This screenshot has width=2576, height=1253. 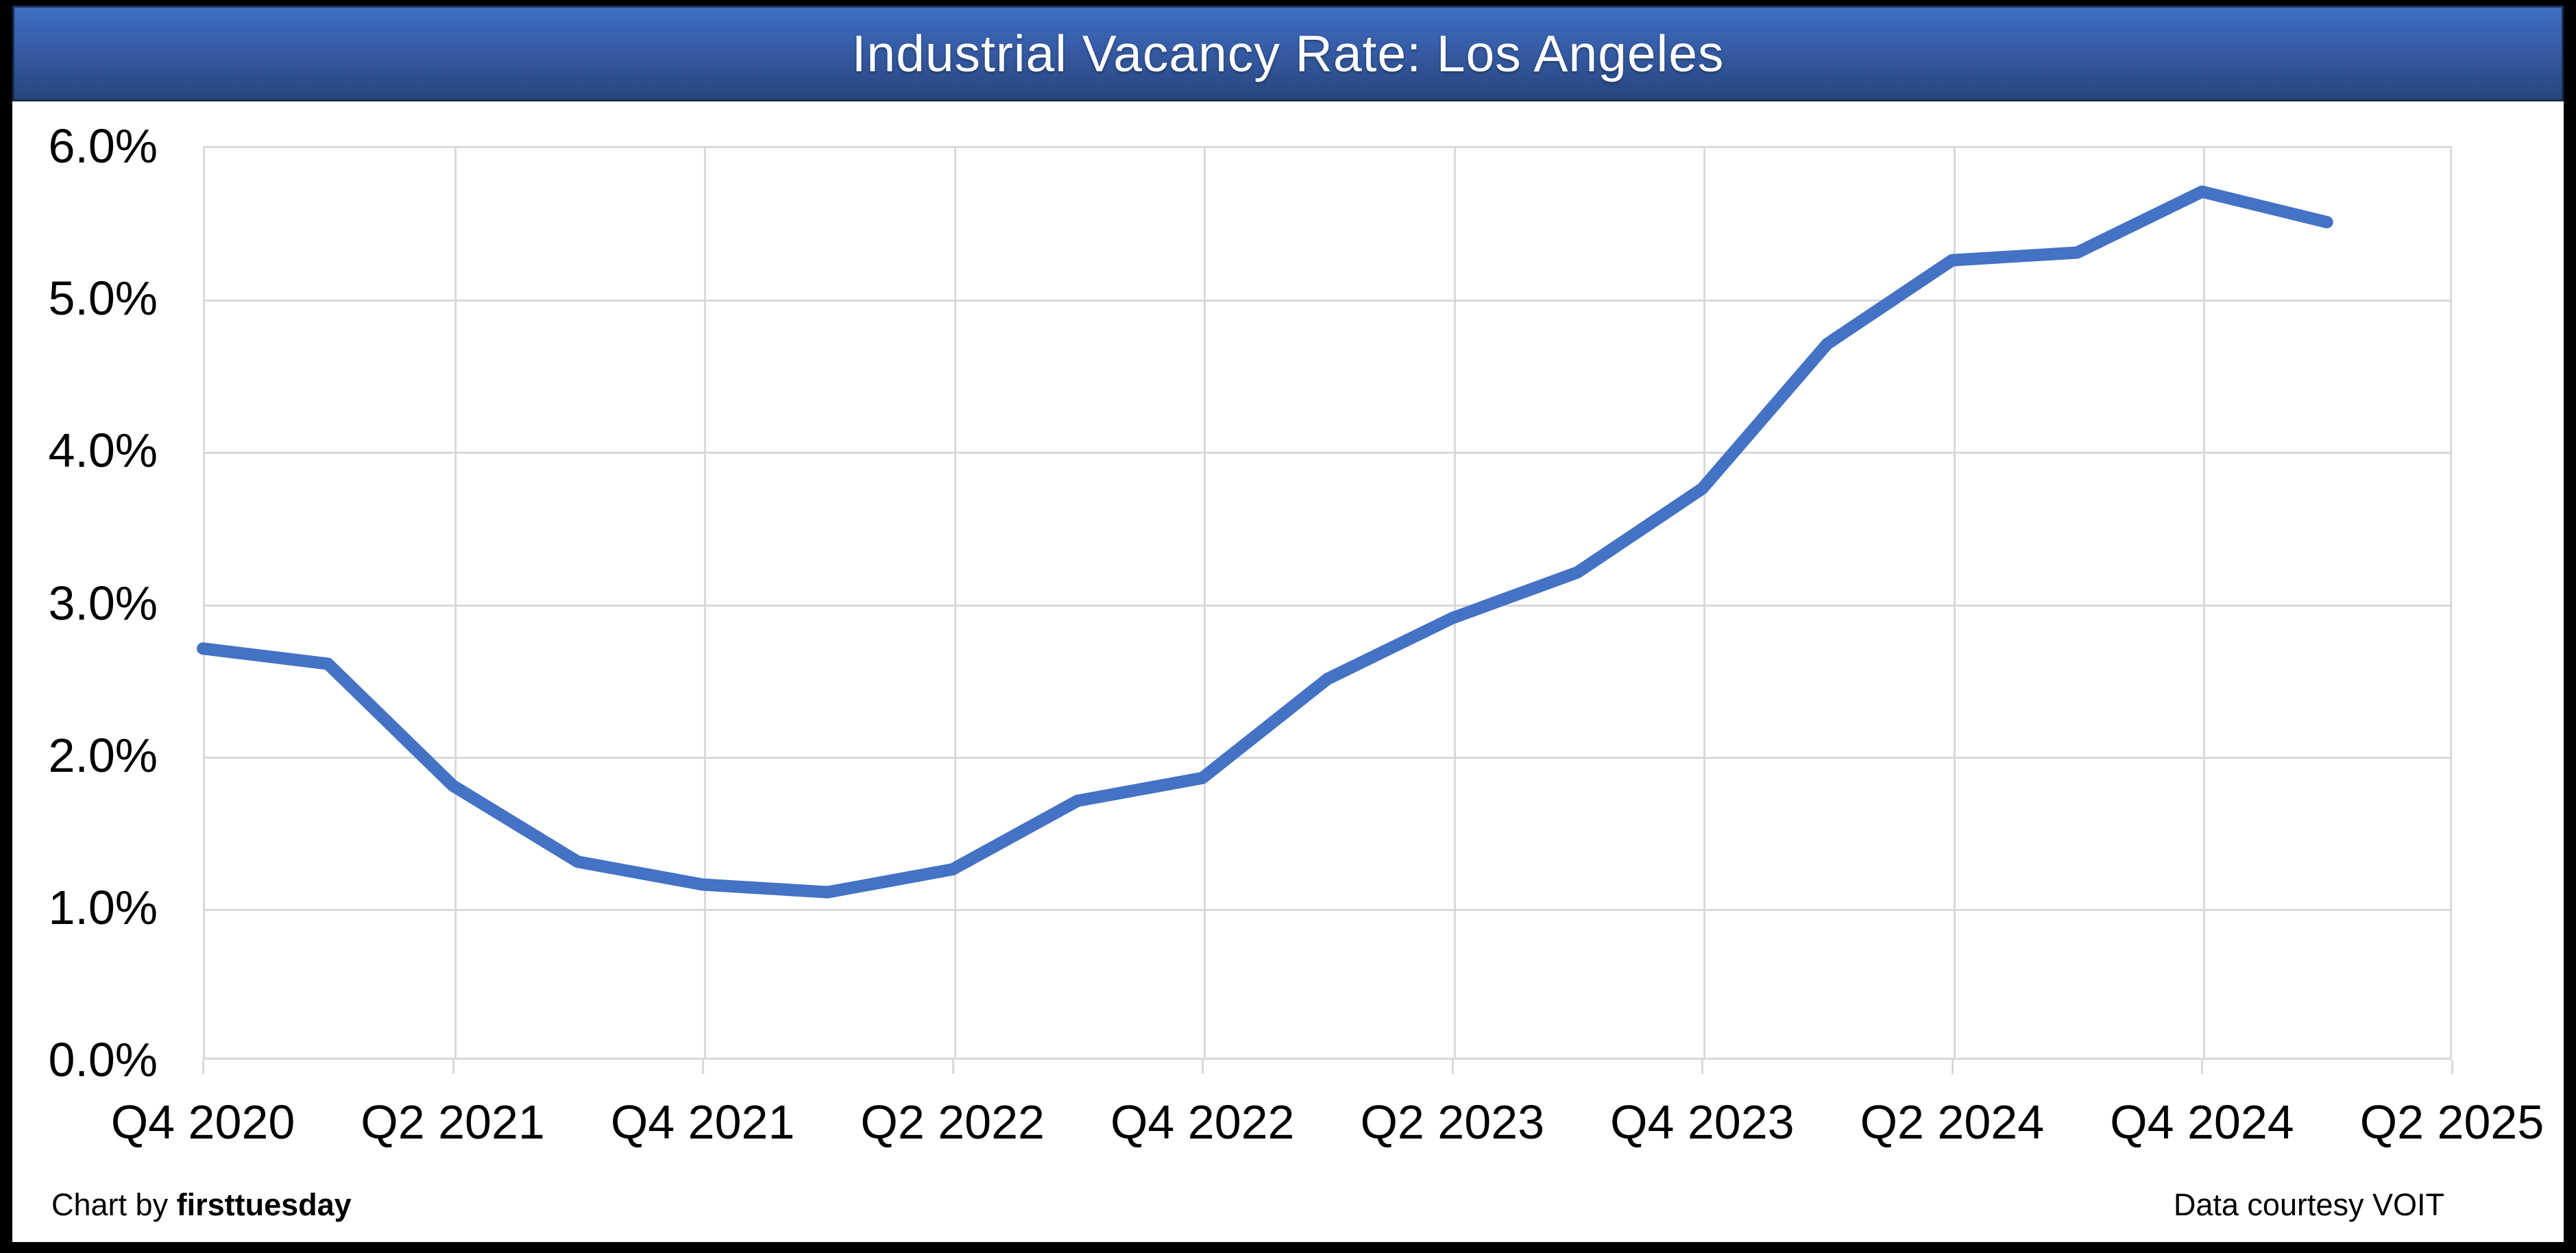 What do you see at coordinates (264, 1204) in the screenshot?
I see `attribution-brand: firsttuesday` at bounding box center [264, 1204].